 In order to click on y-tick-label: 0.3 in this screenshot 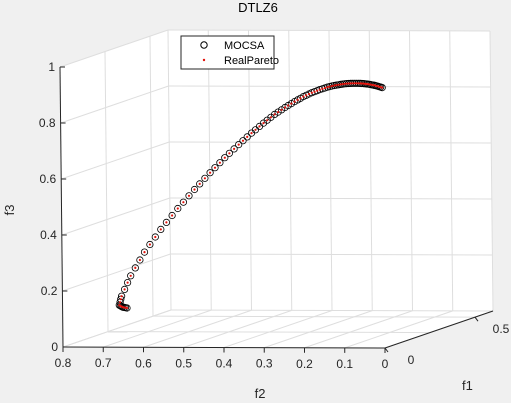, I will do `click(264, 364)`.